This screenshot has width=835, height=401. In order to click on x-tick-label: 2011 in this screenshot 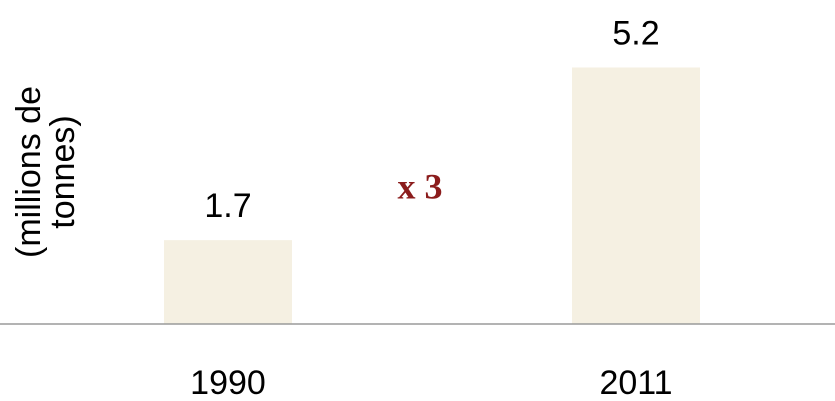, I will do `click(635, 382)`.